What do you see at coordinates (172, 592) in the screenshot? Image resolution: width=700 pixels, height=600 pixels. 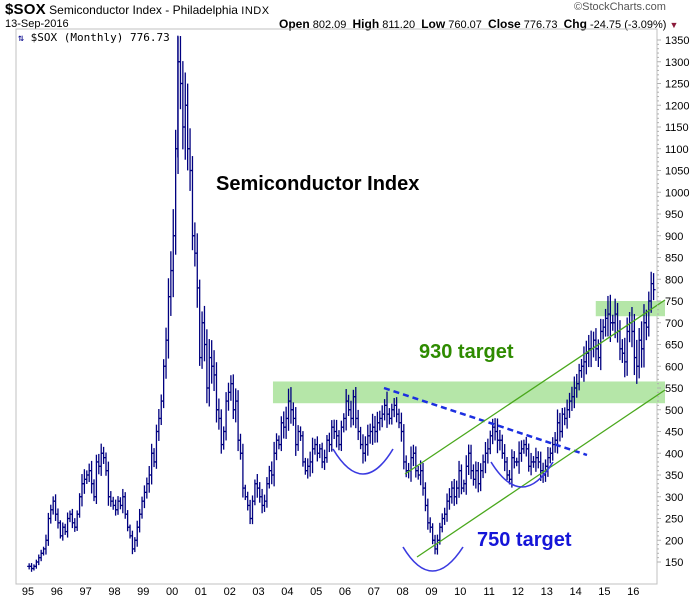 I see `x-tick-label: 00` at bounding box center [172, 592].